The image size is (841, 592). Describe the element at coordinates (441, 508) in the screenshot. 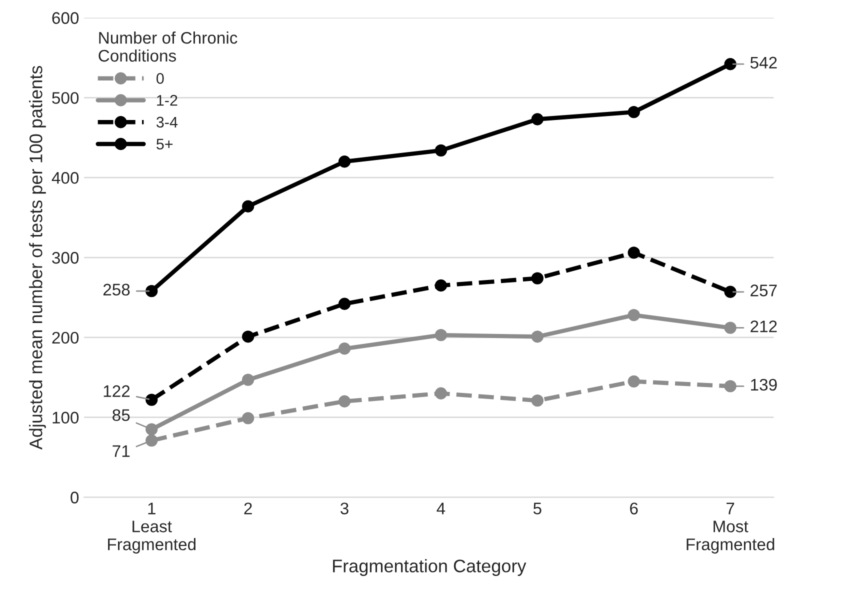

I see `x-tick-label: 4` at that location.